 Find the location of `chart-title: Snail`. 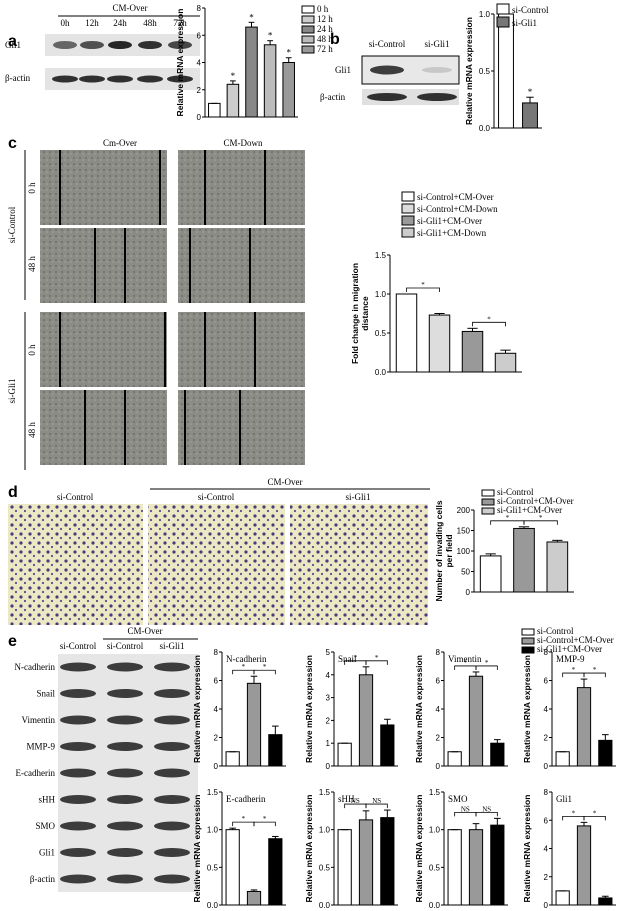

chart-title: Snail is located at coordinates (347, 659).